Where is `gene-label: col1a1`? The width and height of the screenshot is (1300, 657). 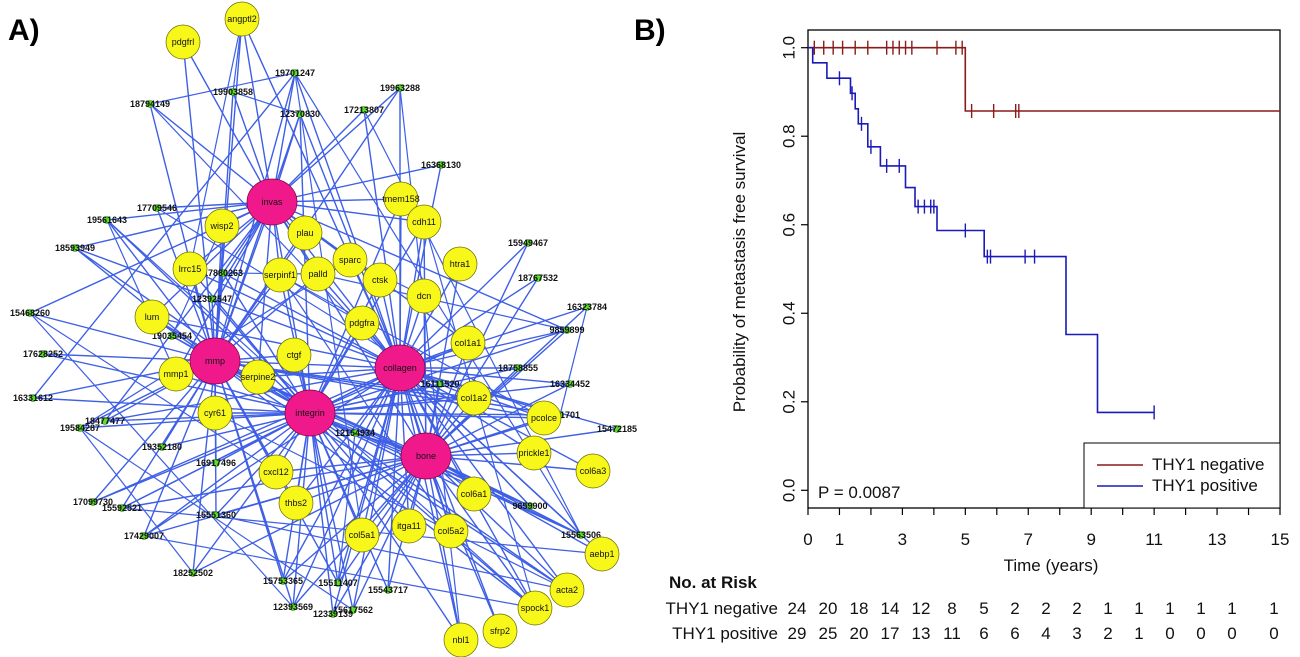
gene-label: col1a1 is located at coordinates (468, 343).